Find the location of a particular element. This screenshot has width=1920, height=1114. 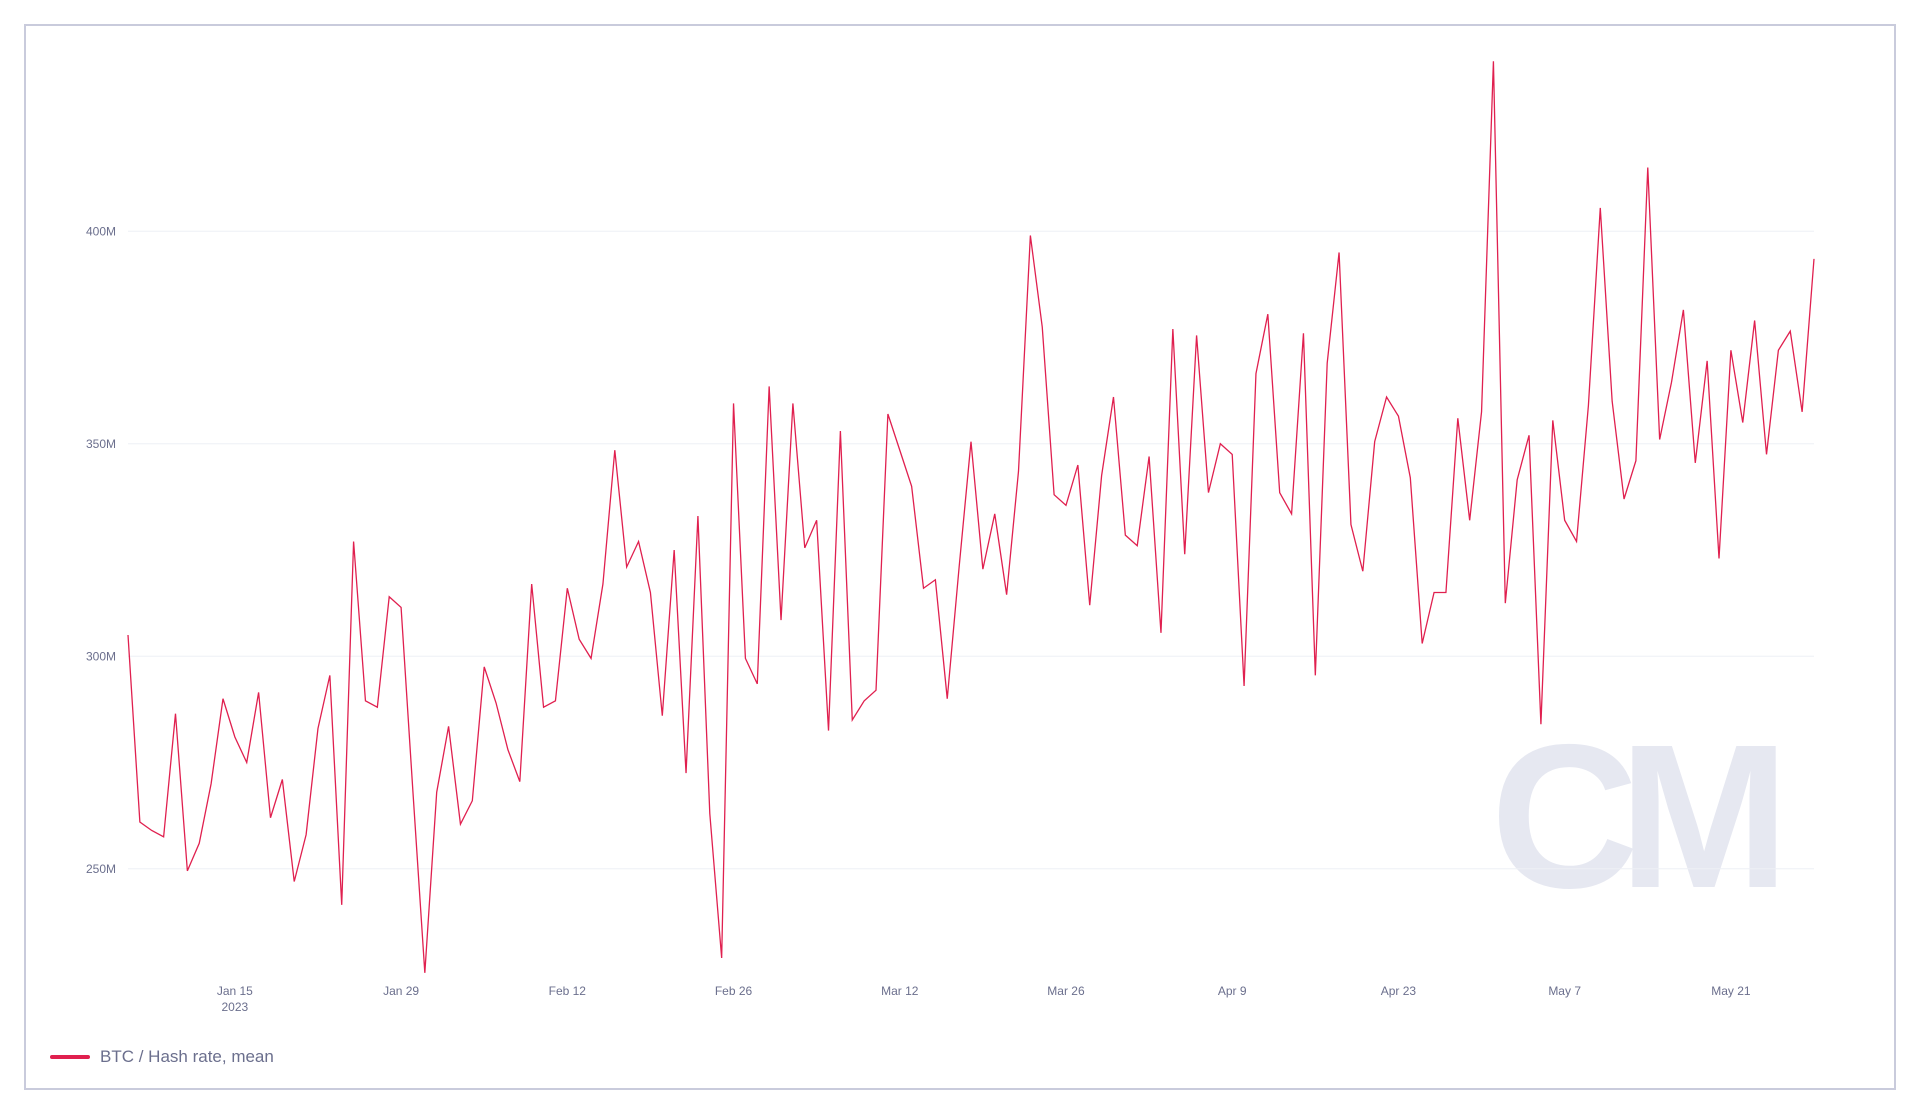

watermark-logo: CM is located at coordinates (1644, 816).